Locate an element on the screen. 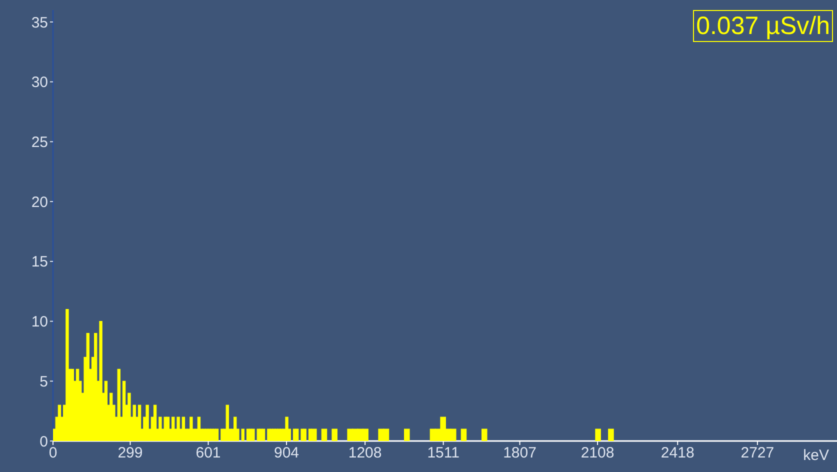  x-axis-title: keV is located at coordinates (816, 455).